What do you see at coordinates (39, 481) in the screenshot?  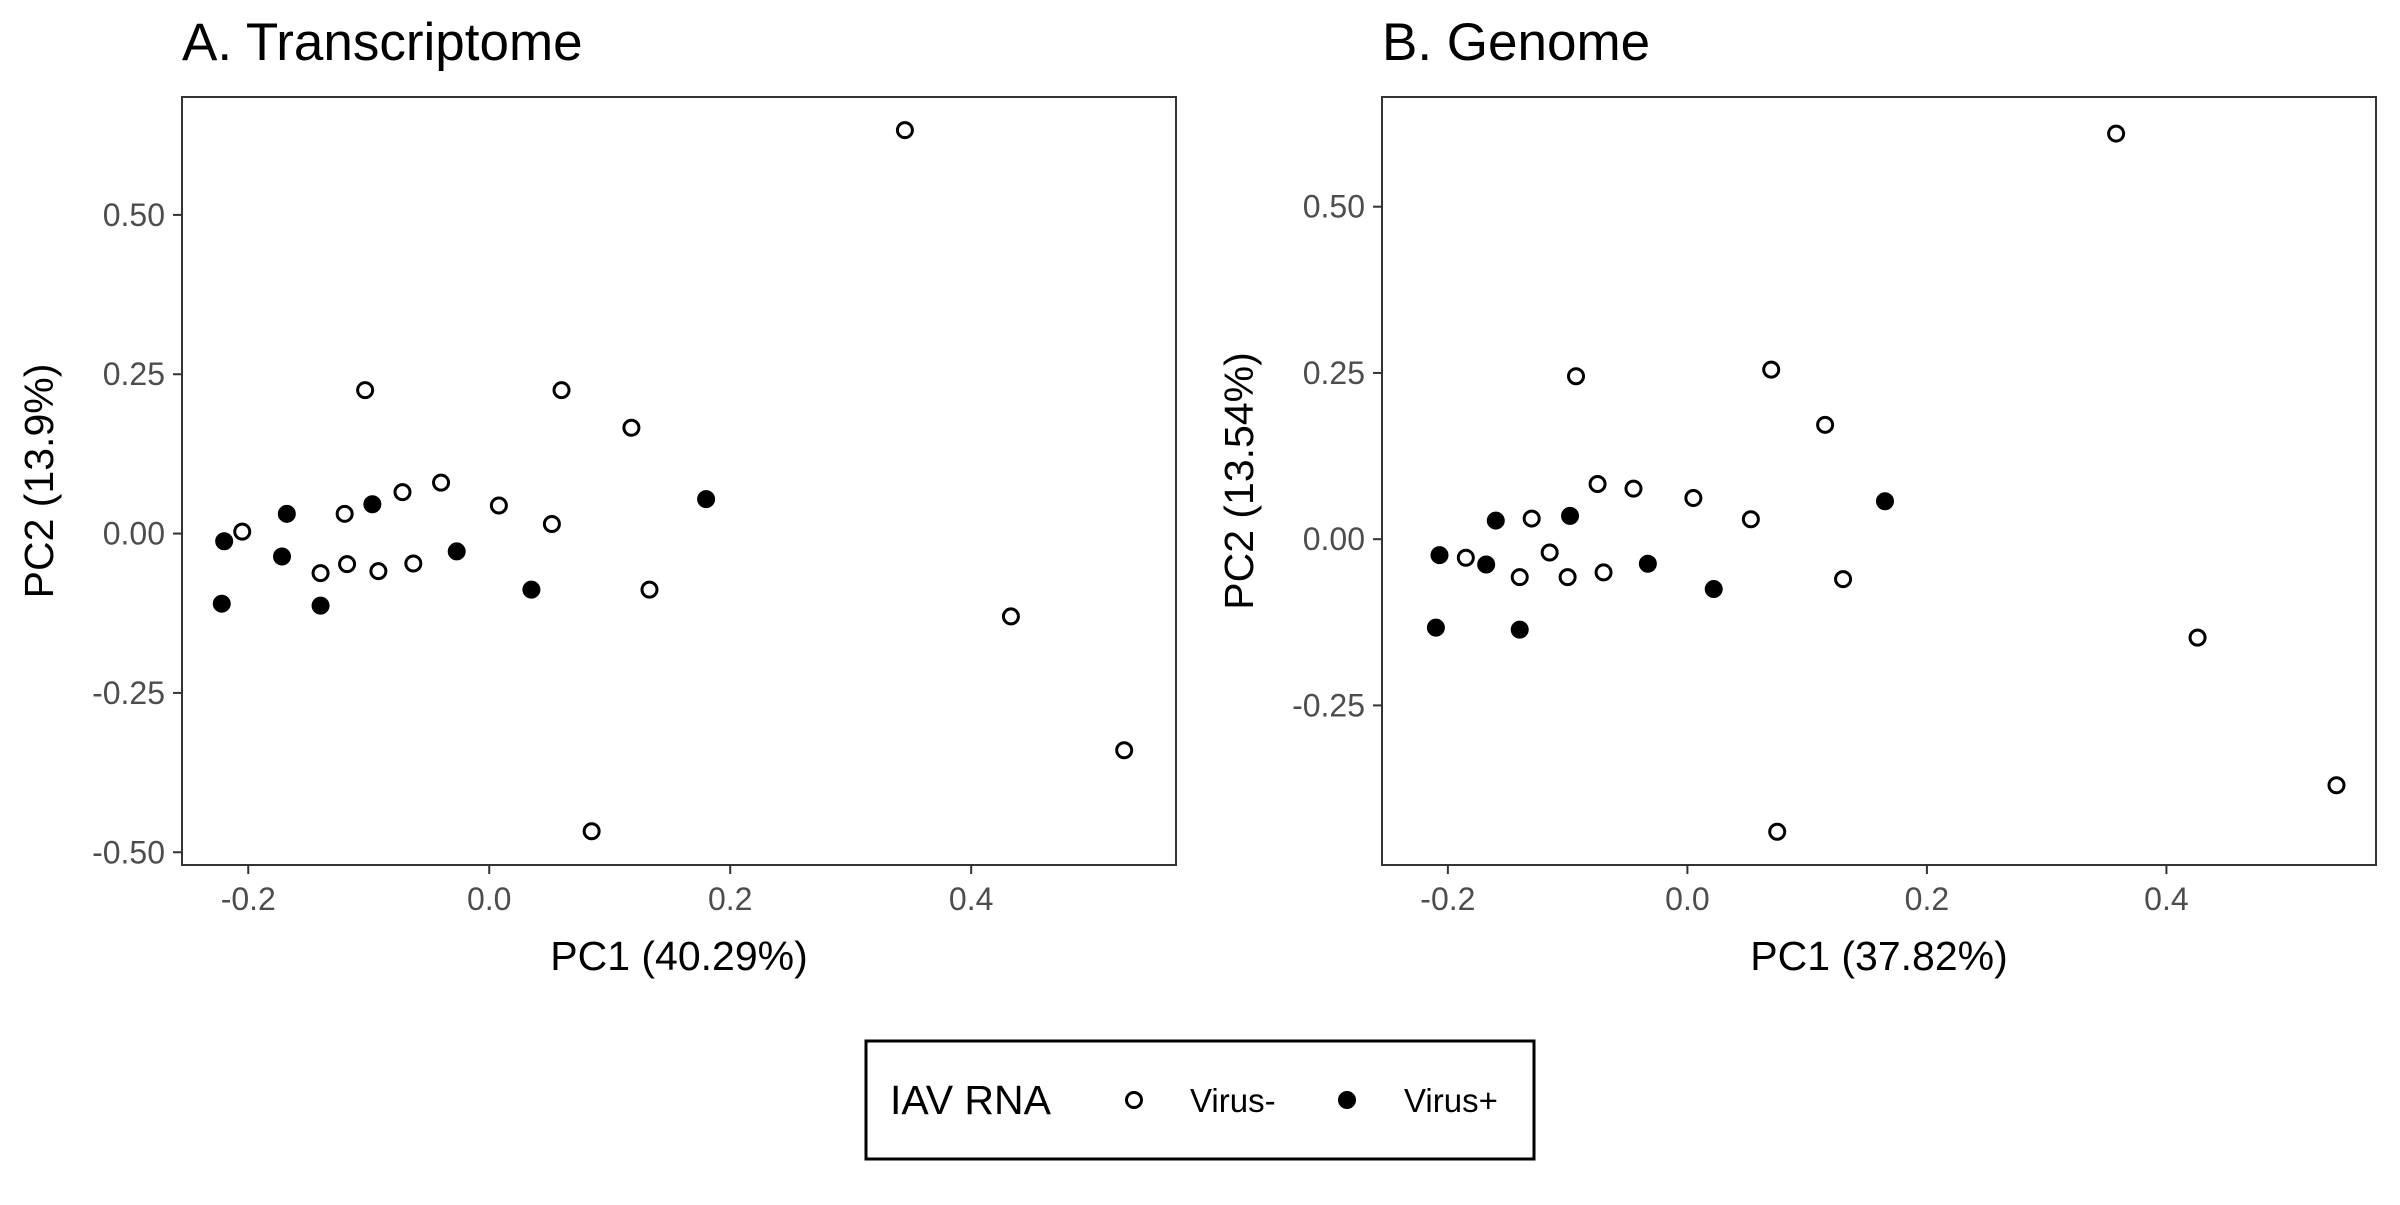 I see `y-axis-title: PC2 (13.9%)` at bounding box center [39, 481].